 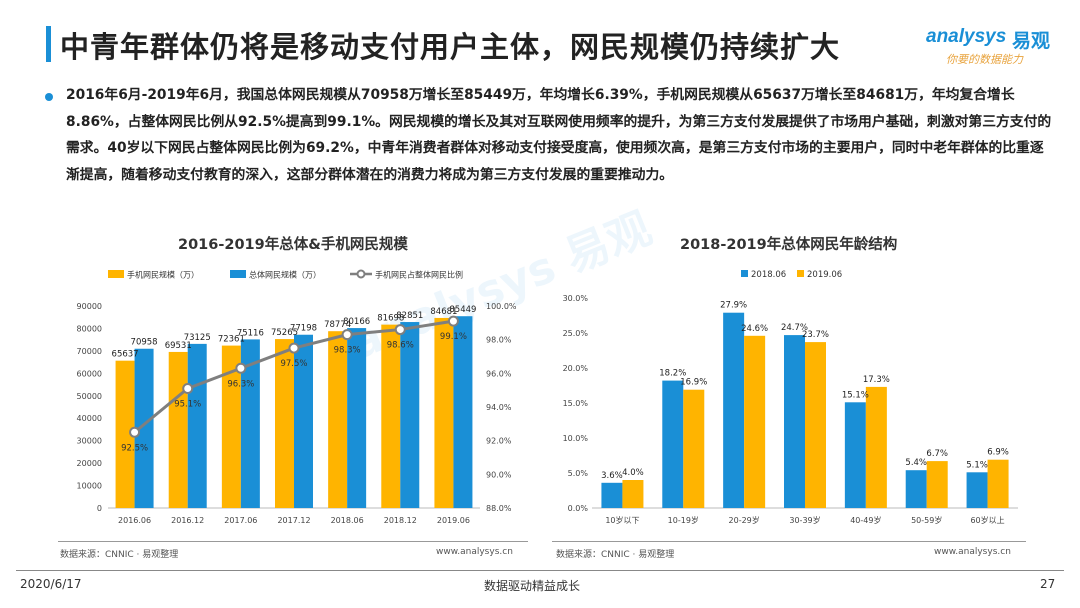 What do you see at coordinates (89, 396) in the screenshot?
I see `y-left-tick-label: 50000` at bounding box center [89, 396].